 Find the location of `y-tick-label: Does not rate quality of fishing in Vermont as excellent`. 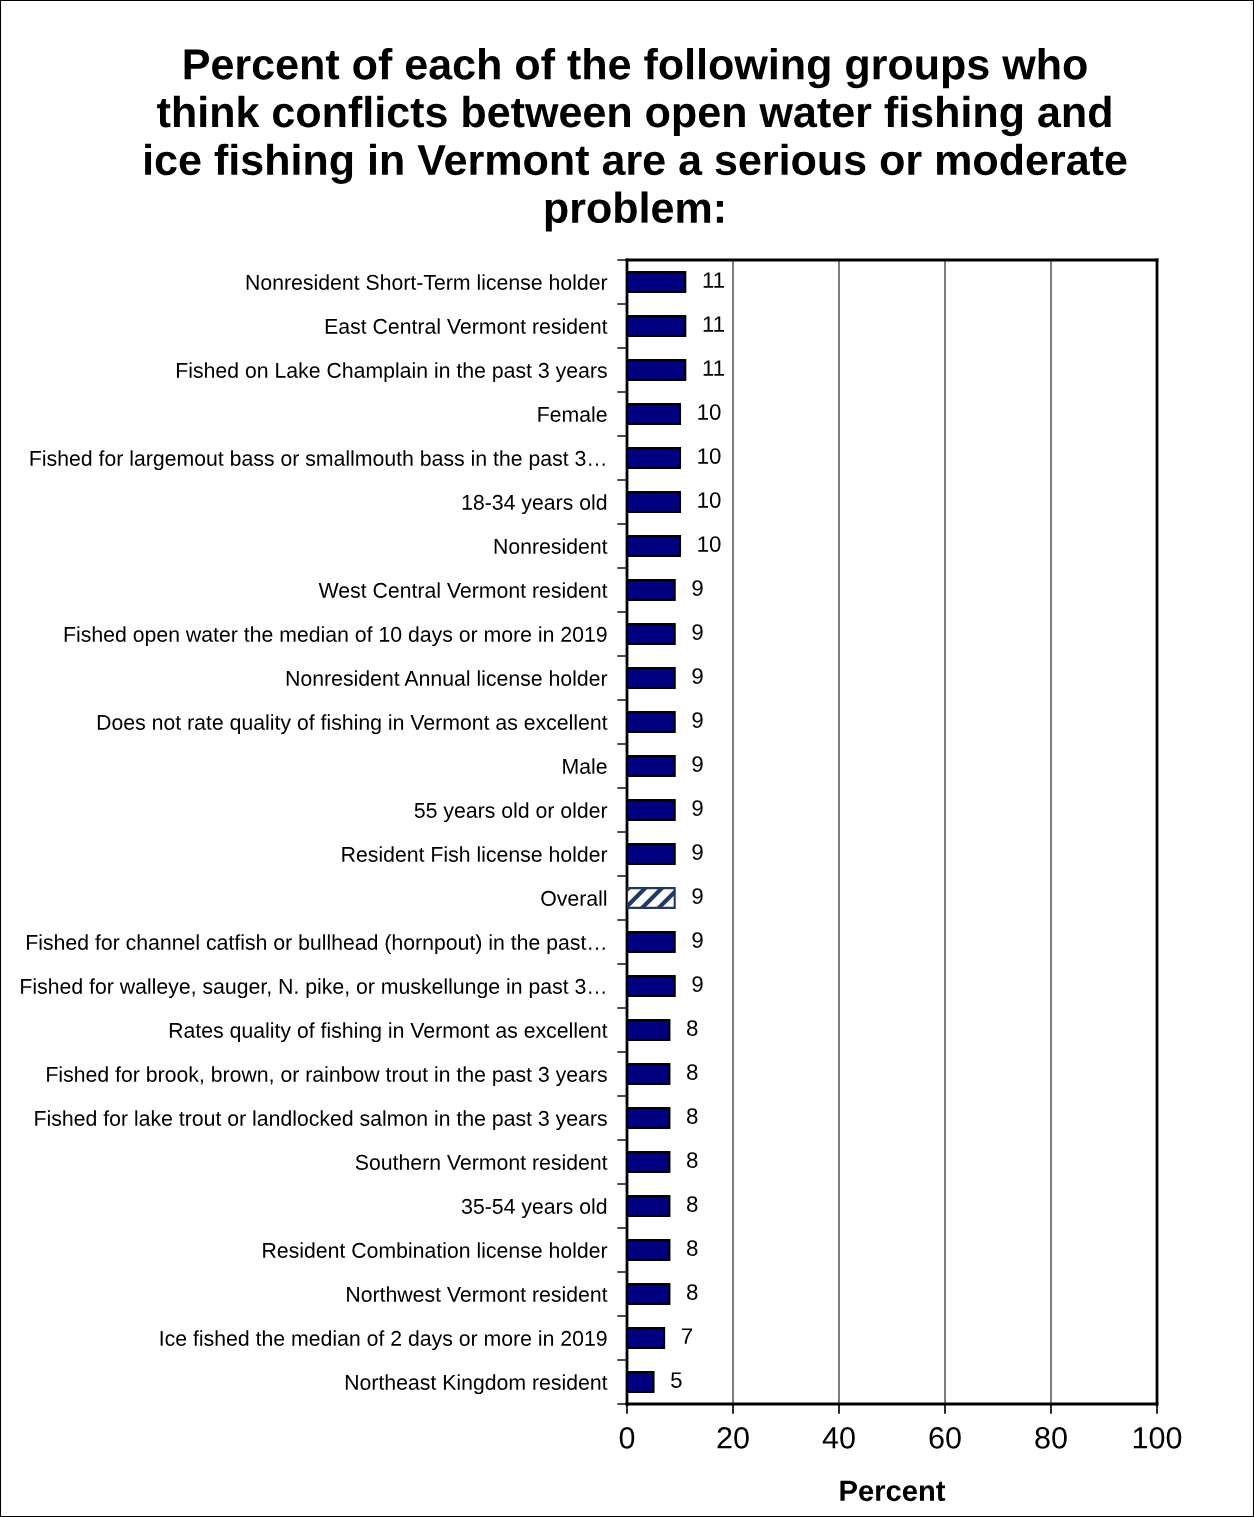

y-tick-label: Does not rate quality of fishing in Vermont as excellent is located at coordinates (352, 724).